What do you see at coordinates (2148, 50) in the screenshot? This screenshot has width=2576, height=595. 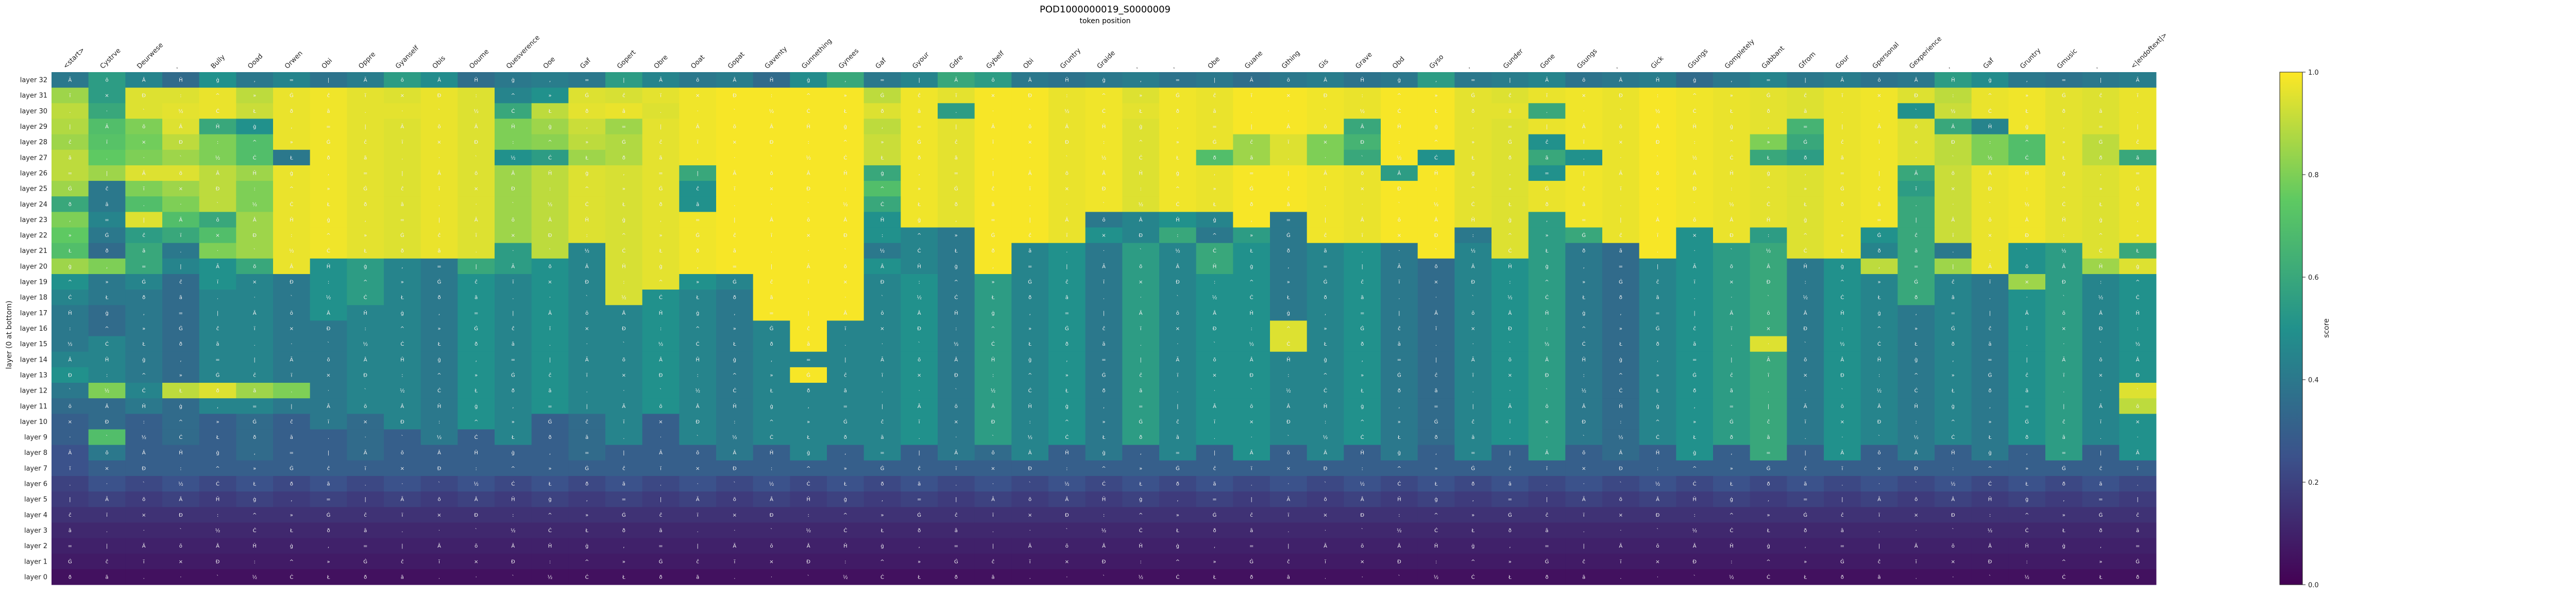 I see `x-tick-label: <|endoftext|>` at bounding box center [2148, 50].